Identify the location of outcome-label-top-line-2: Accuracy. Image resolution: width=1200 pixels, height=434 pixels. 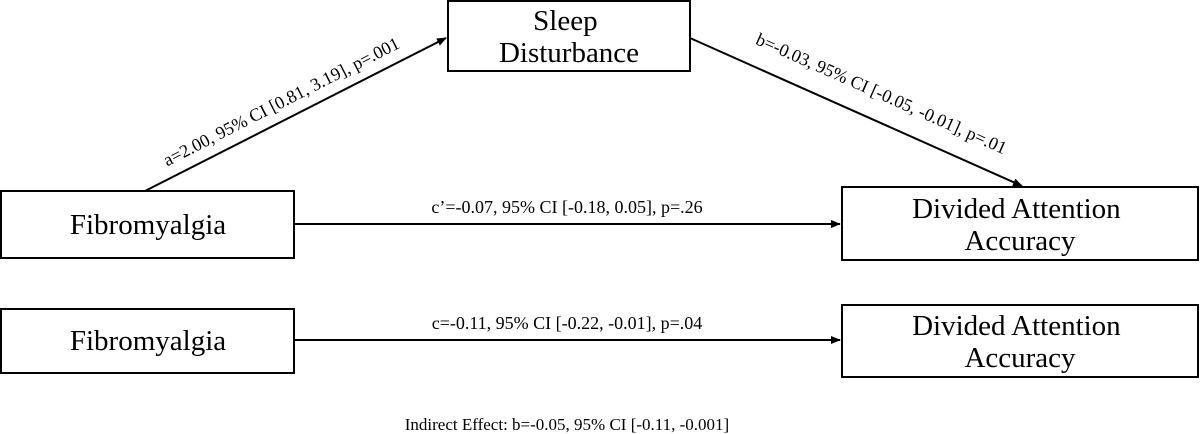
(1020, 241).